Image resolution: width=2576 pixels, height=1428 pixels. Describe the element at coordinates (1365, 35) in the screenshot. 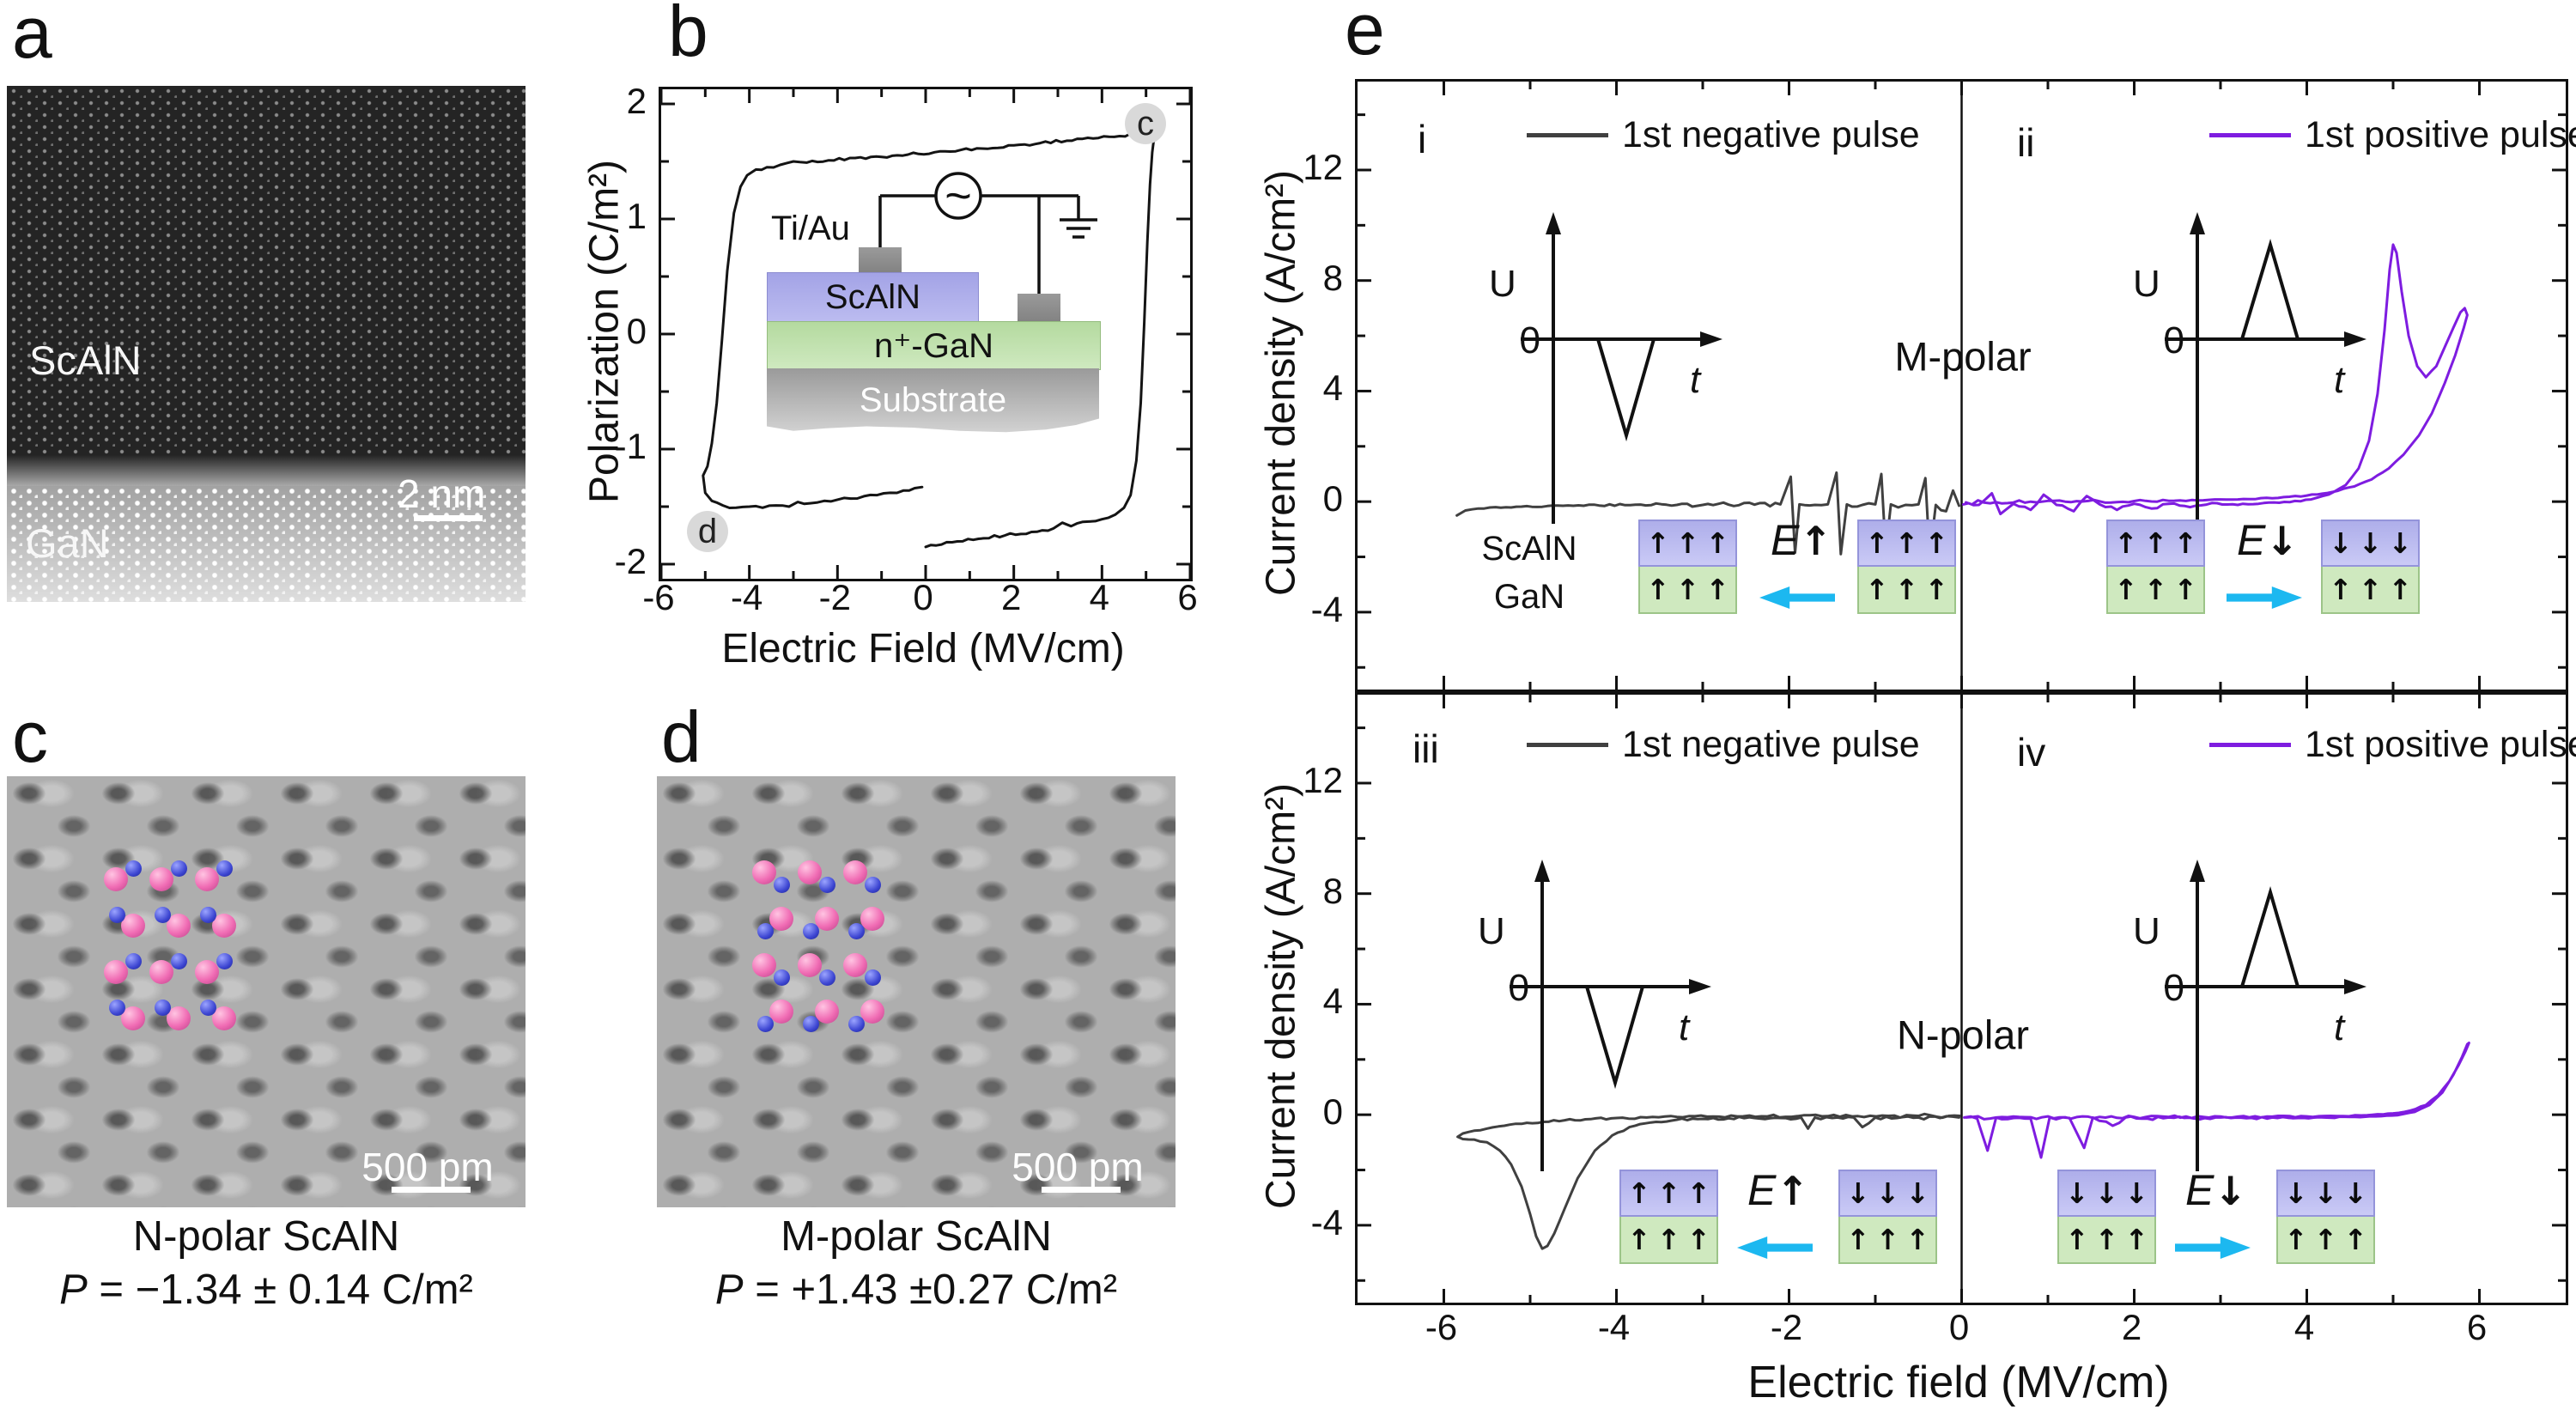

I see `panel-e-label: e` at that location.